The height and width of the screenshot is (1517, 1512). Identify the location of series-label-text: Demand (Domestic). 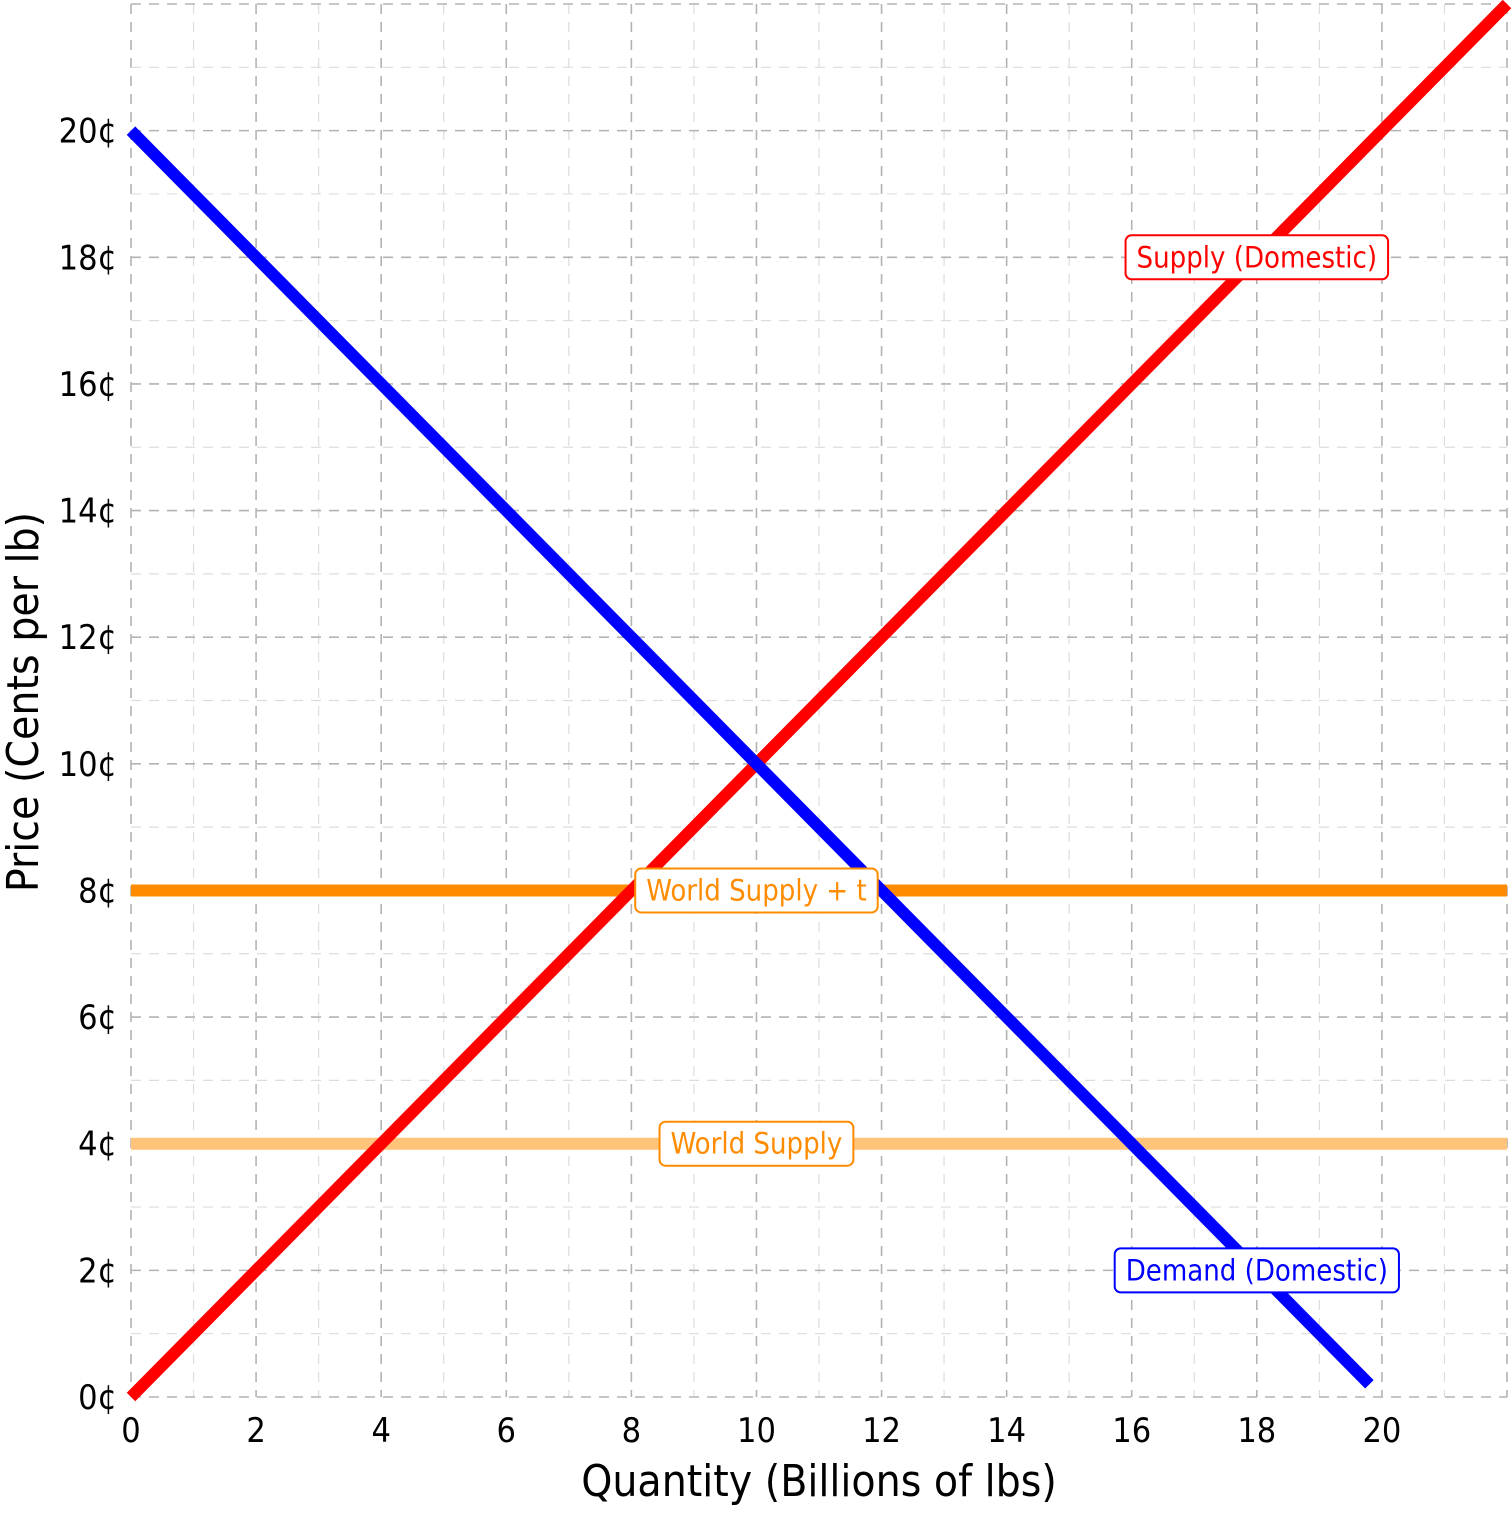
(1257, 1270).